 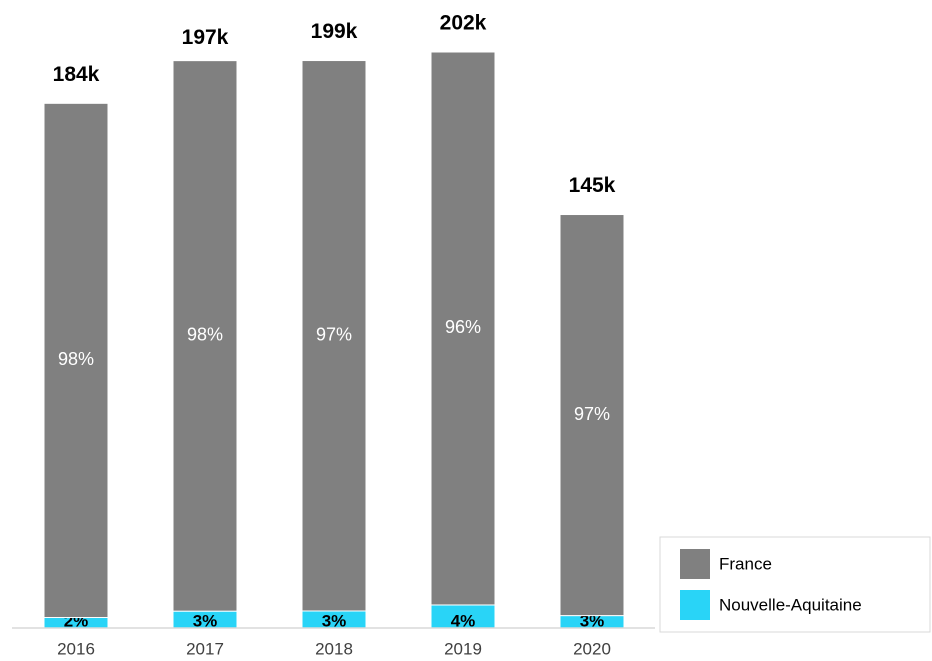 What do you see at coordinates (205, 648) in the screenshot?
I see `x-tick-label: 2017` at bounding box center [205, 648].